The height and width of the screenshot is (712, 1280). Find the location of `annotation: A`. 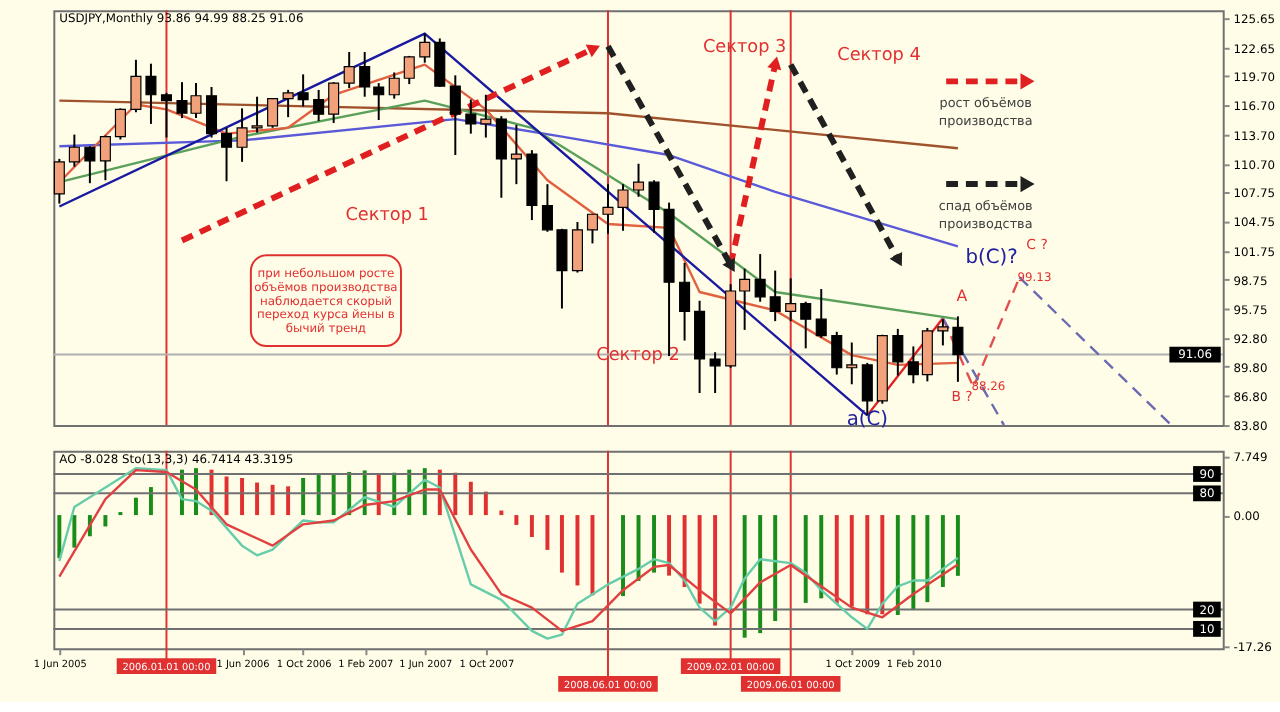

annotation: A is located at coordinates (962, 295).